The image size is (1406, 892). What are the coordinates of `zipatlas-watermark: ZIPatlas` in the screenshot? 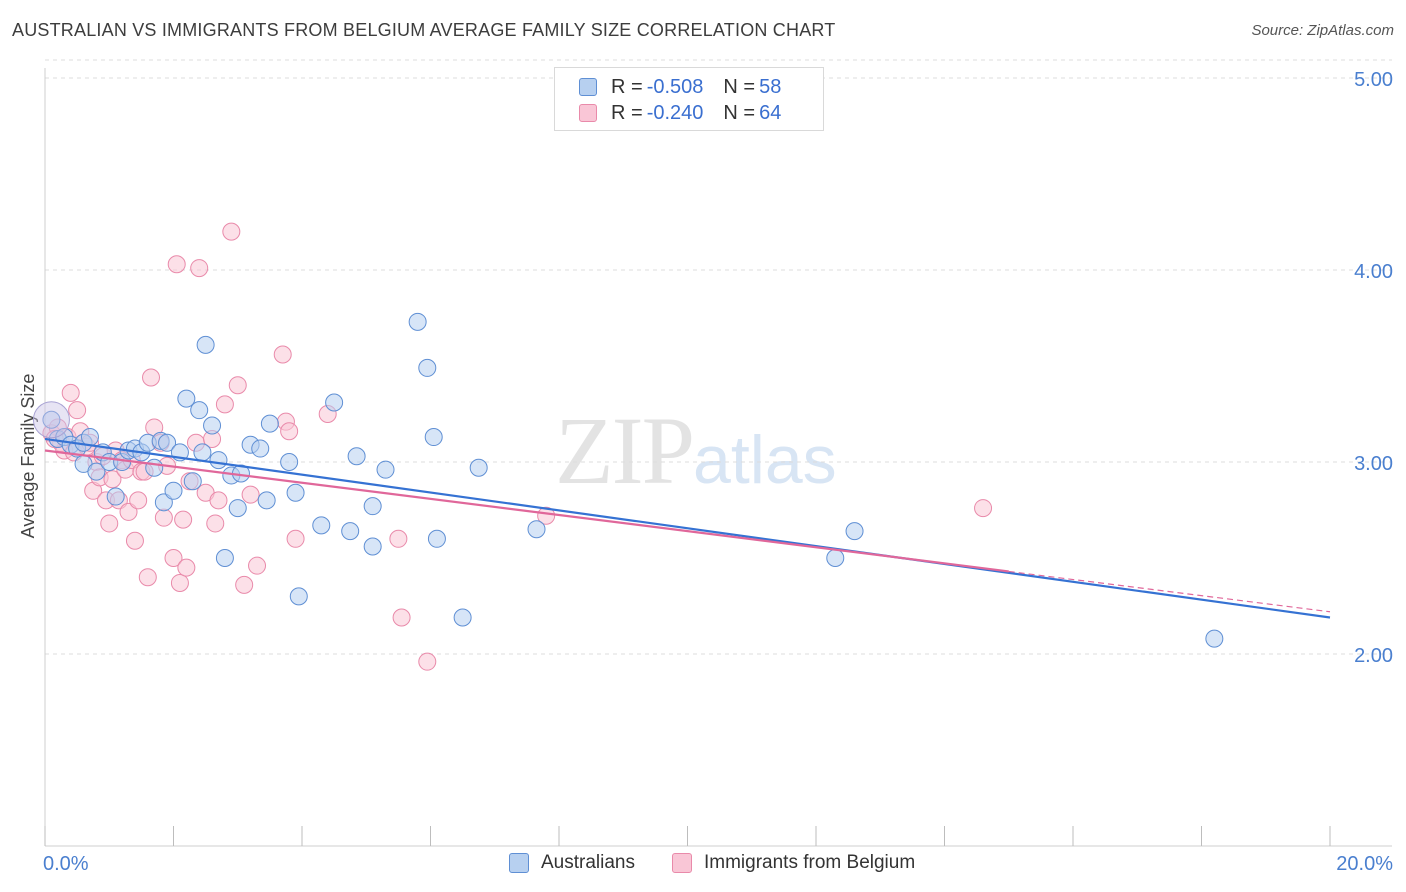 It's located at (696, 450).